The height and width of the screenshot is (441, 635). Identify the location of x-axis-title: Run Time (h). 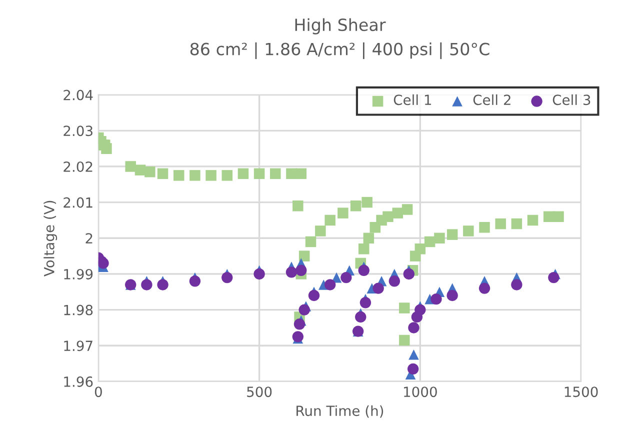
(340, 411).